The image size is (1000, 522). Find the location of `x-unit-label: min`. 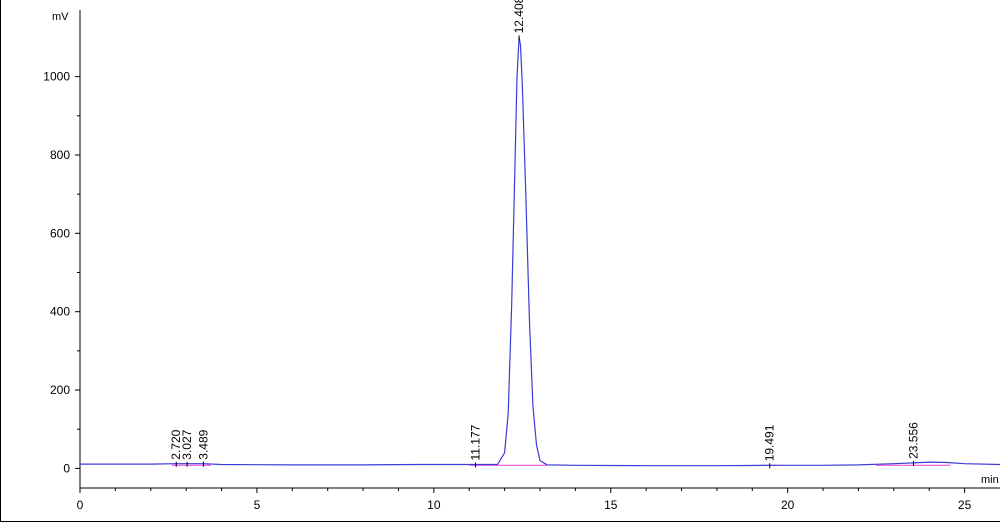

x-unit-label: min is located at coordinates (990, 480).